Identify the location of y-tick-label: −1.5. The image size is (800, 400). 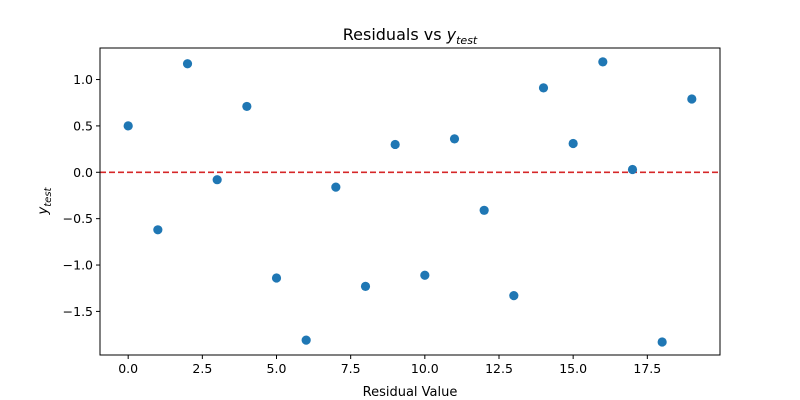
(78, 311).